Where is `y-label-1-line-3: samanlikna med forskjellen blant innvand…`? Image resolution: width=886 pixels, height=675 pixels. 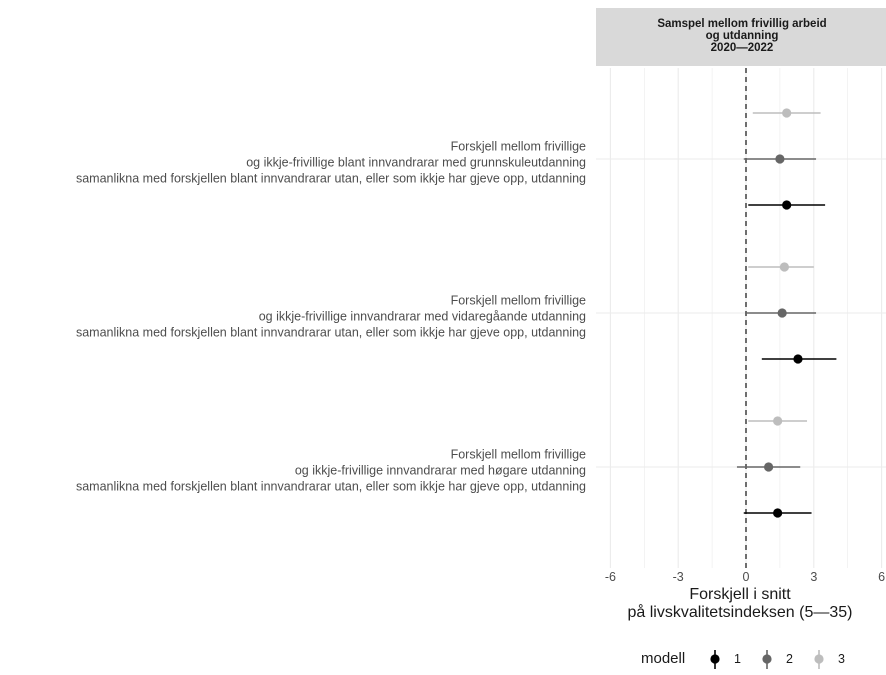 y-label-1-line-3: samanlikna med forskjellen blant innvand… is located at coordinates (331, 178).